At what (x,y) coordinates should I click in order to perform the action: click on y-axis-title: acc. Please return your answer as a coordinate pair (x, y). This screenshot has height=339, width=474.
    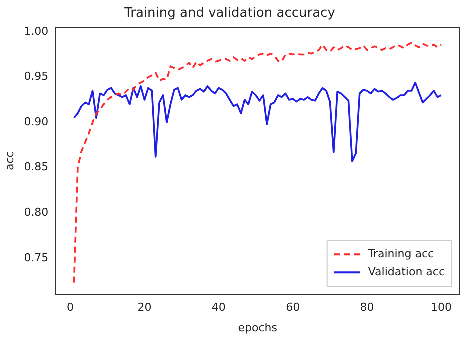
    Looking at the image, I should click on (9, 161).